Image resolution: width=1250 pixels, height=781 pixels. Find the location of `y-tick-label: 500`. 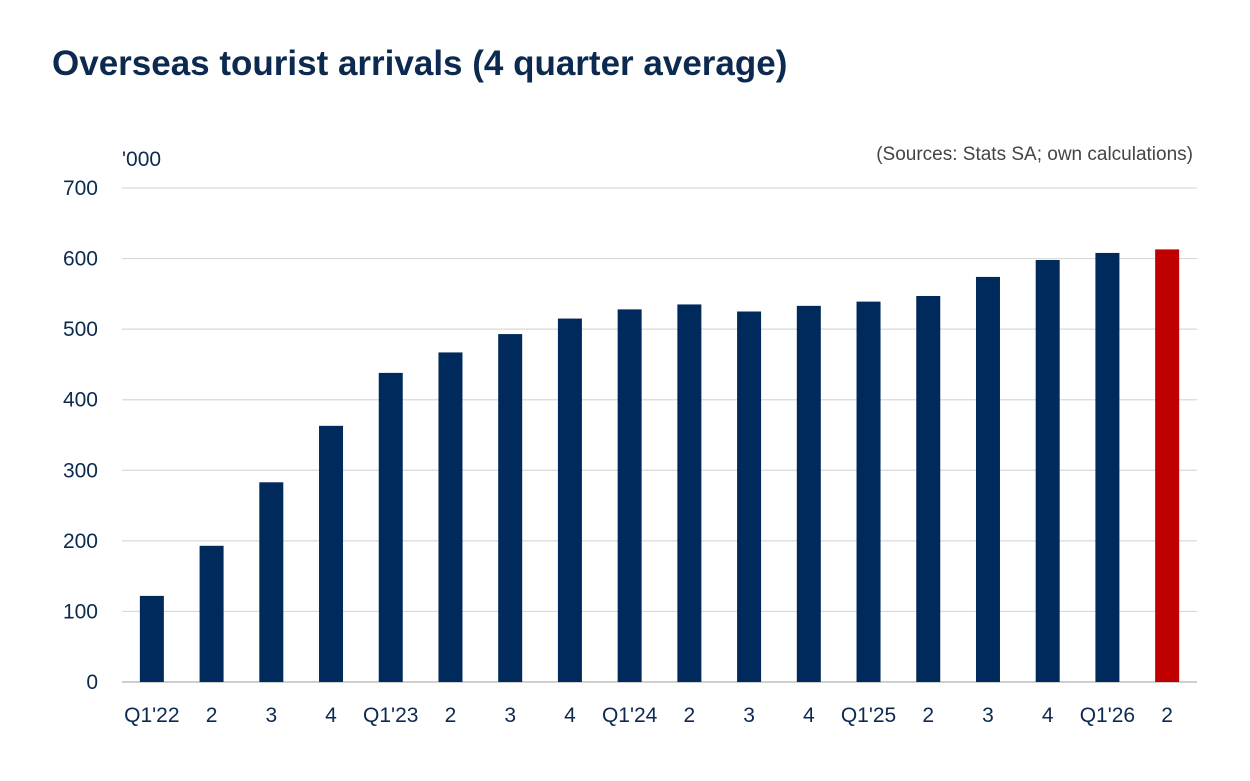

y-tick-label: 500 is located at coordinates (80, 329).